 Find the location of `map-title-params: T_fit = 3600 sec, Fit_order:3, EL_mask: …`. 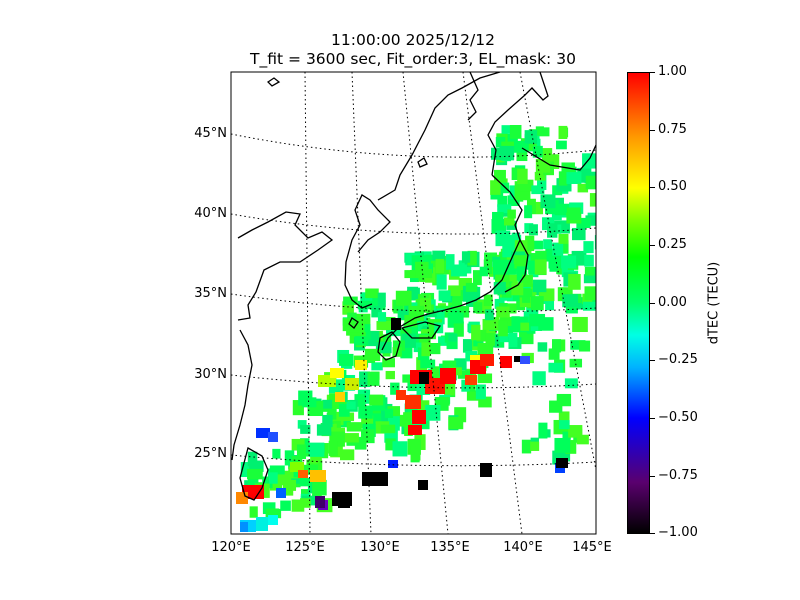

map-title-params: T_fit = 3600 sec, Fit_order:3, EL_mask: … is located at coordinates (413, 59).